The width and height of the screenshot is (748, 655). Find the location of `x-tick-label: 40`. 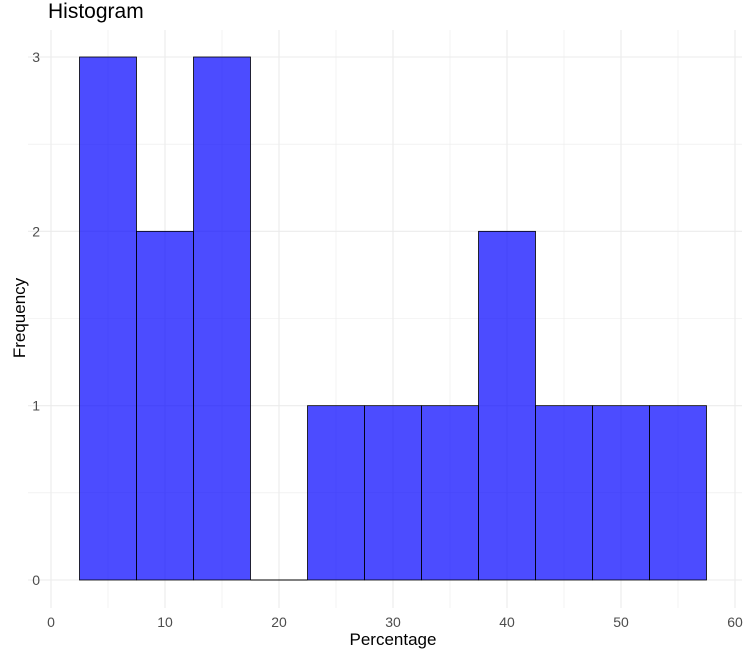

x-tick-label: 40 is located at coordinates (507, 622).